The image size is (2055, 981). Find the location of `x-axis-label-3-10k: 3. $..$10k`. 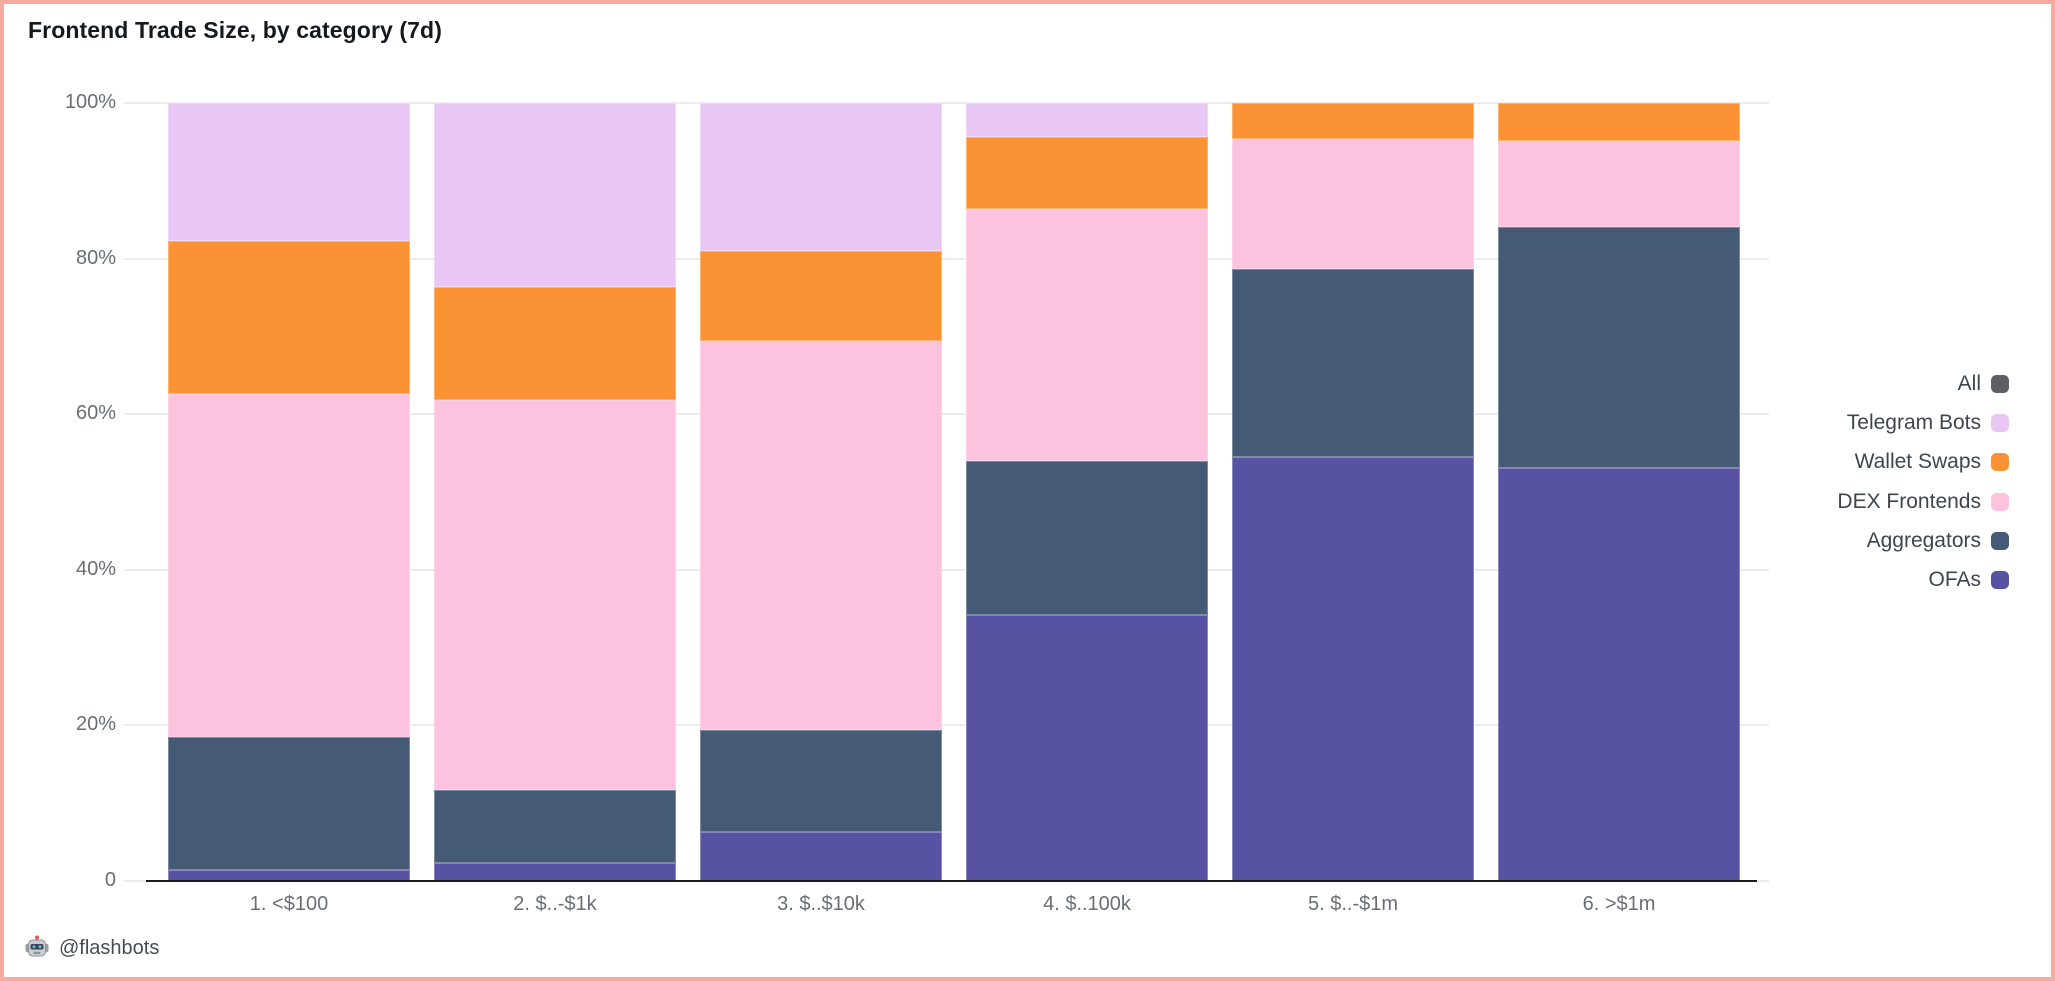

x-axis-label-3-10k: 3. $..$10k is located at coordinates (821, 904).